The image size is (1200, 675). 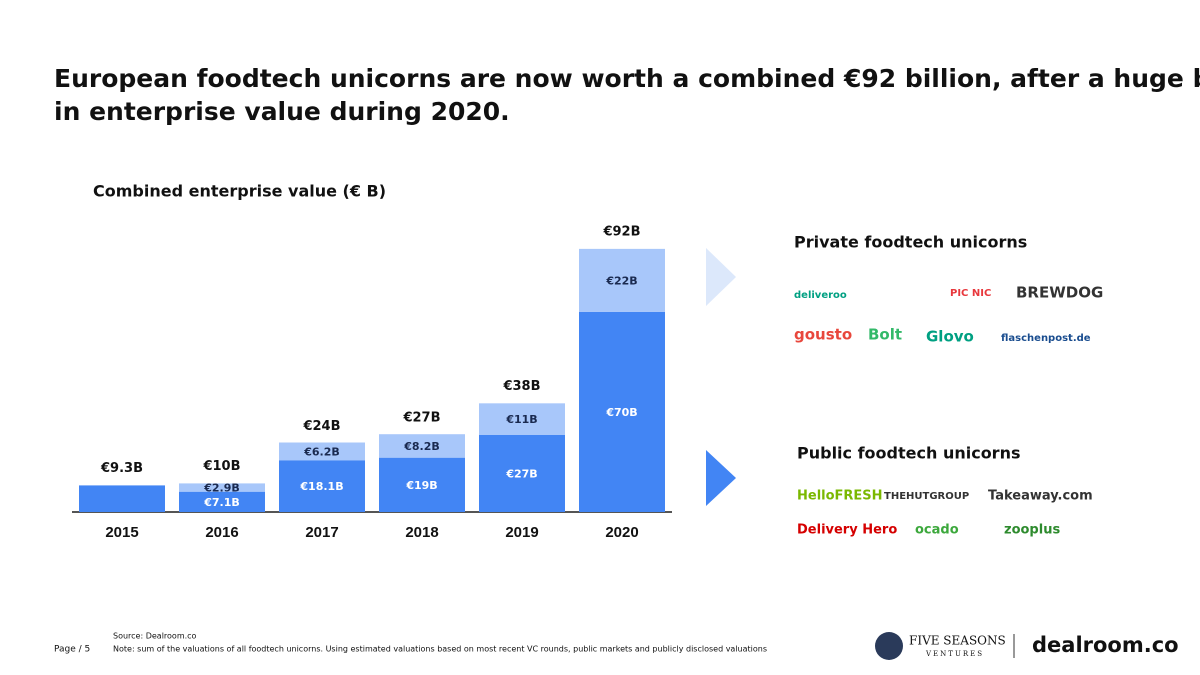 What do you see at coordinates (321, 532) in the screenshot?
I see `x-tick-label: 2017` at bounding box center [321, 532].